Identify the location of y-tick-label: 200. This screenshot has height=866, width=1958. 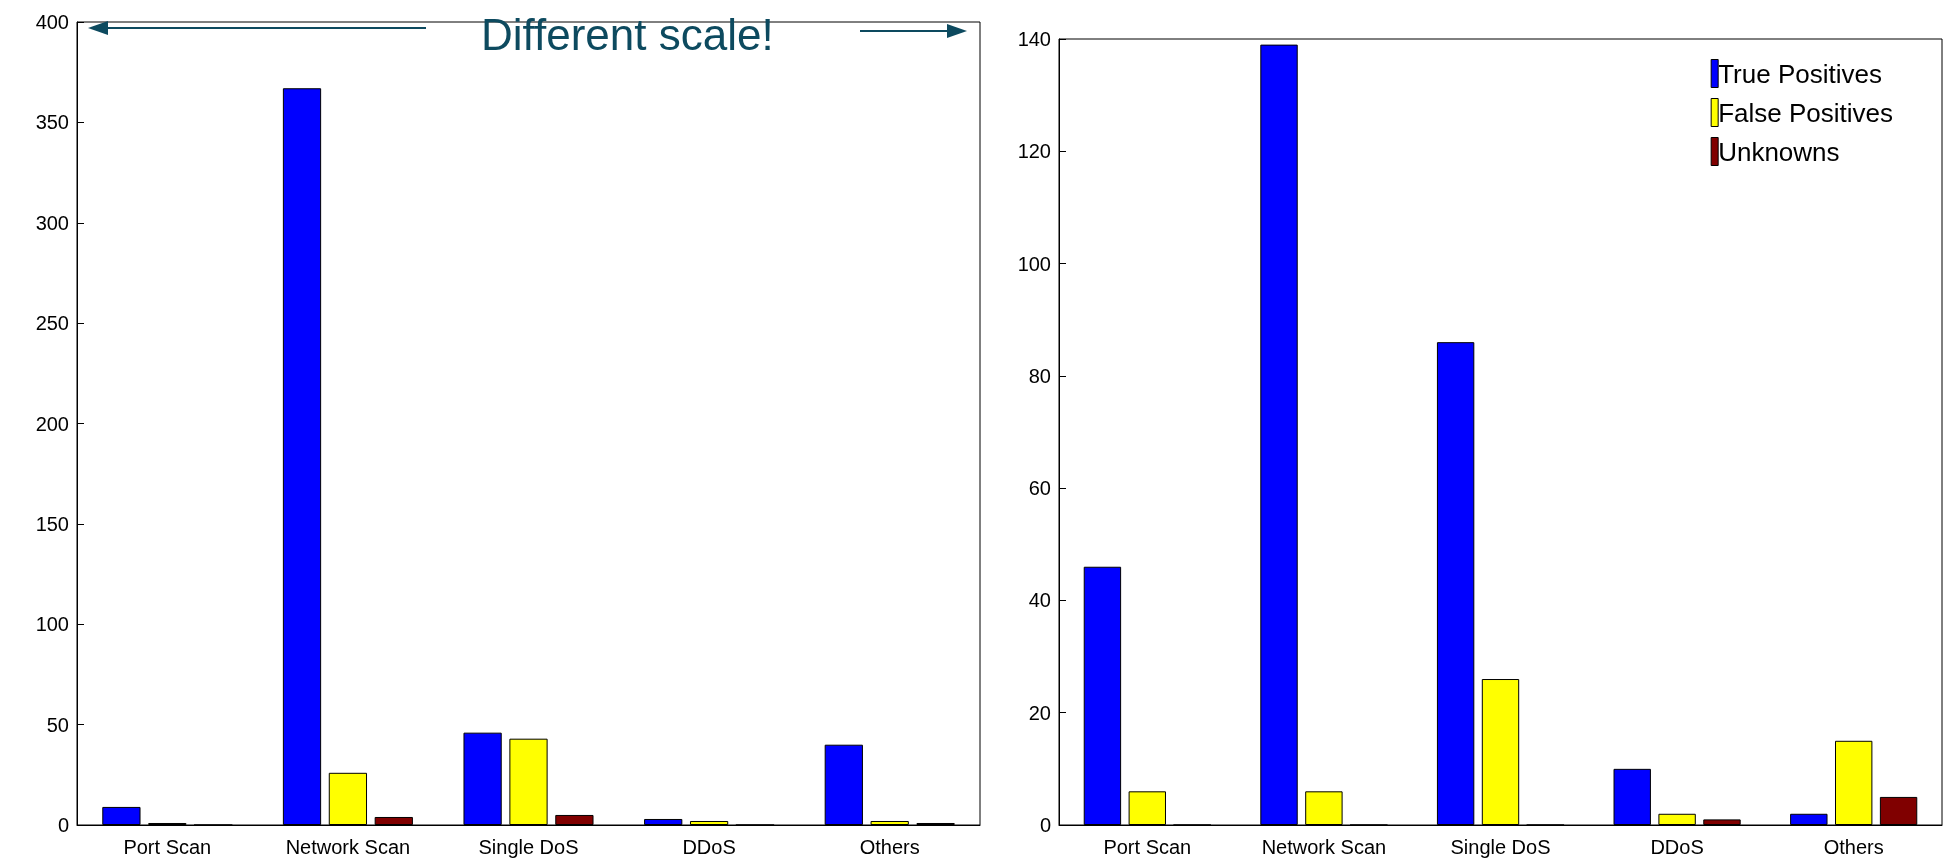
(52, 423).